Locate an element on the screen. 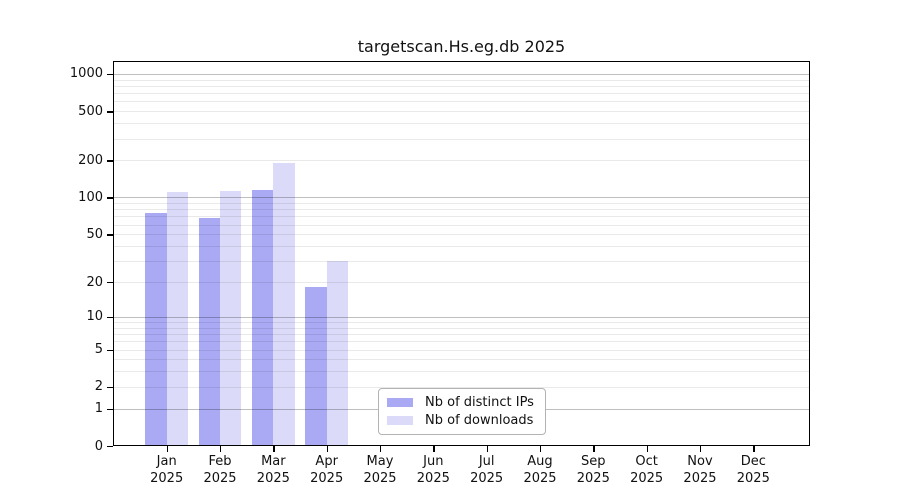 The width and height of the screenshot is (900, 500). bar-distinct-ips-feb is located at coordinates (209, 331).